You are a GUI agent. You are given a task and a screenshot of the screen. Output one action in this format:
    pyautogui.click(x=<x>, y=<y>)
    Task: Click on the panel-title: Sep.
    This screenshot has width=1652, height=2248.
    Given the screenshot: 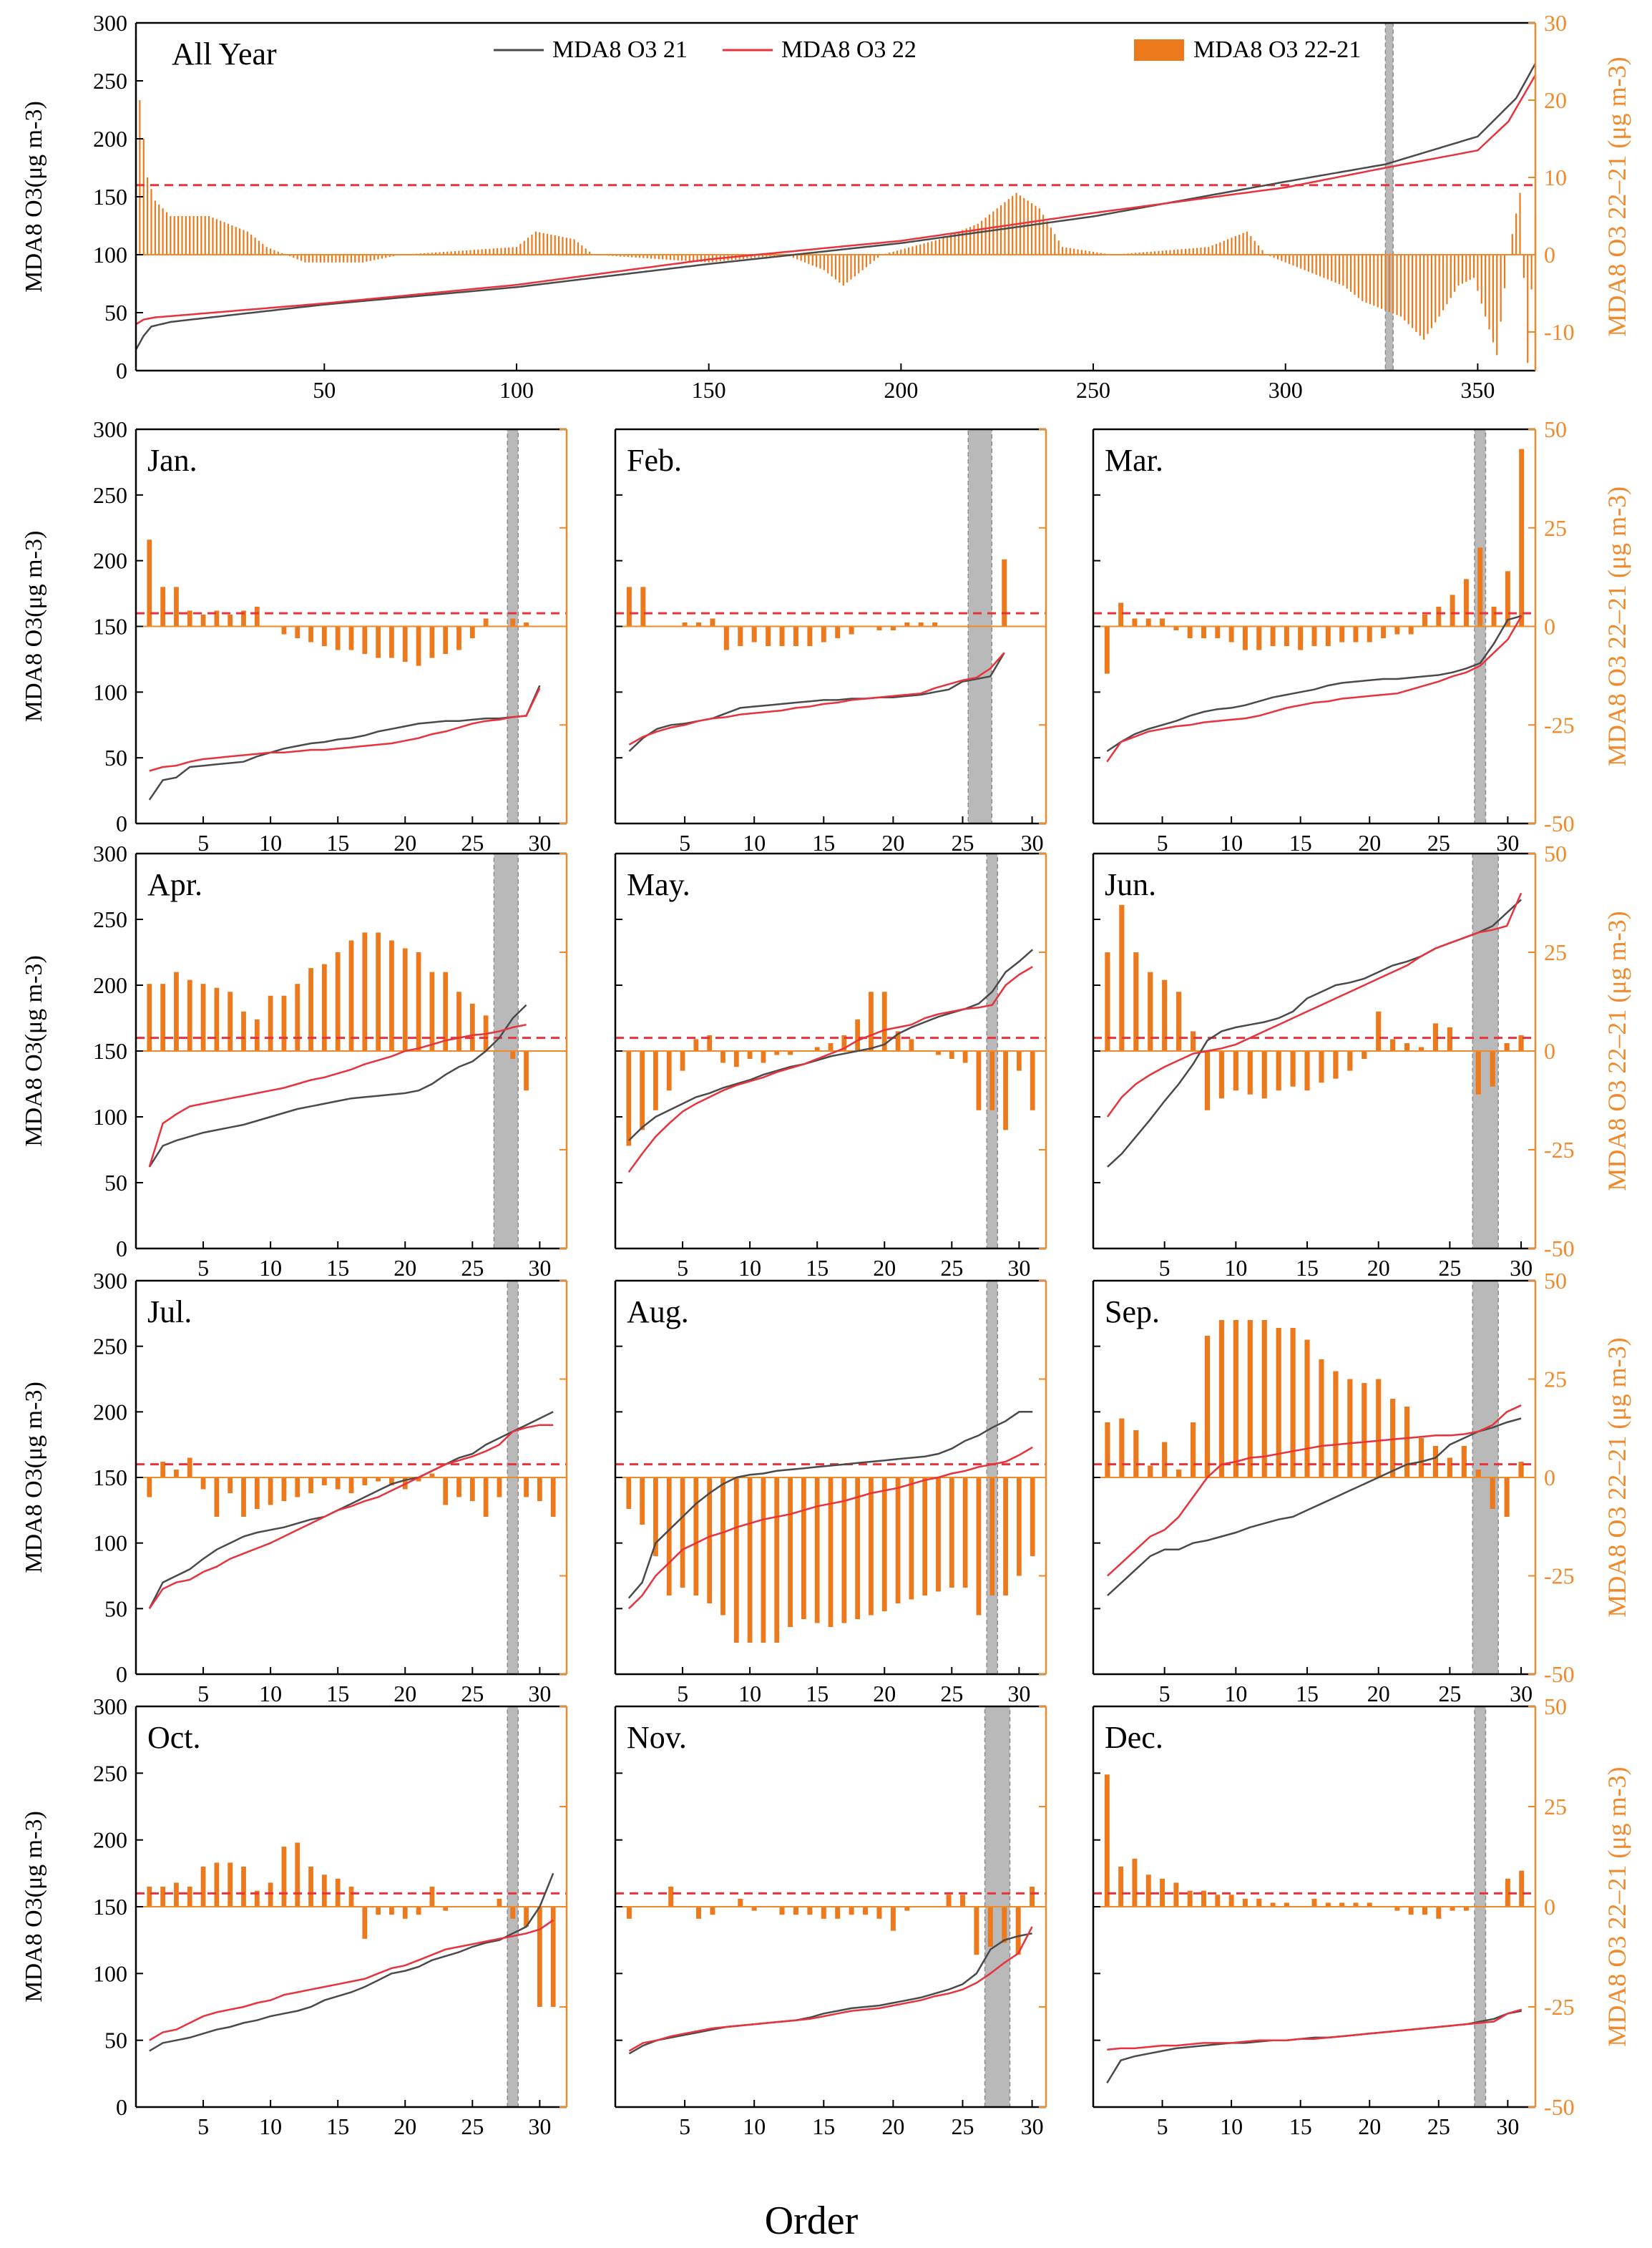 What is the action you would take?
    pyautogui.click(x=1132, y=1311)
    